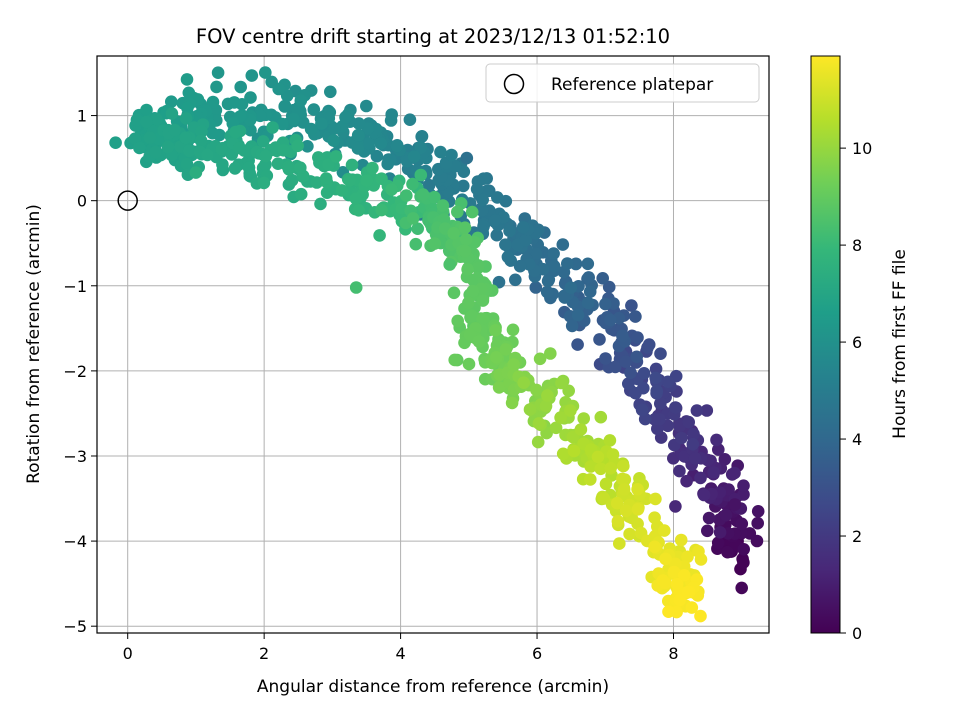 This screenshot has width=960, height=724. I want to click on y-tick-label: −1, so click(75, 286).